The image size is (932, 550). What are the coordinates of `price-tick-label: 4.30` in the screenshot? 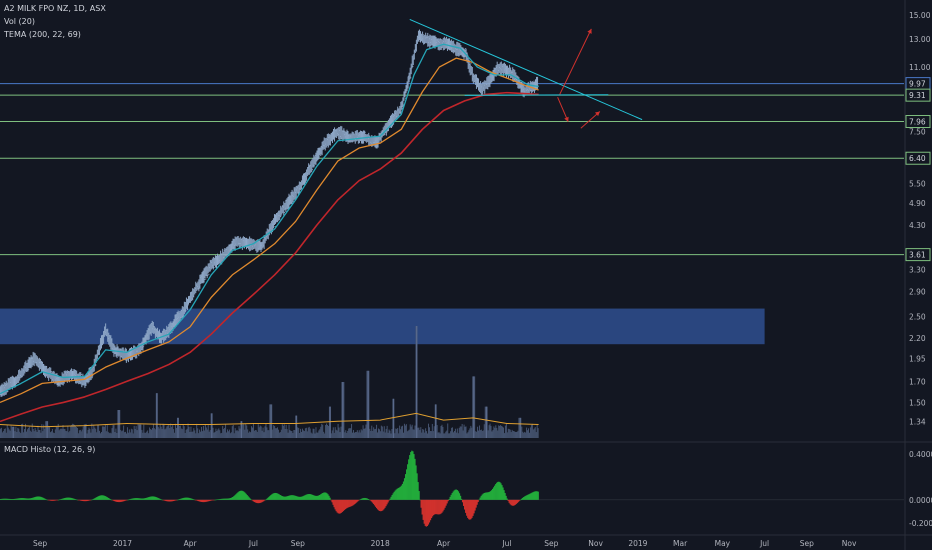 It's located at (917, 225).